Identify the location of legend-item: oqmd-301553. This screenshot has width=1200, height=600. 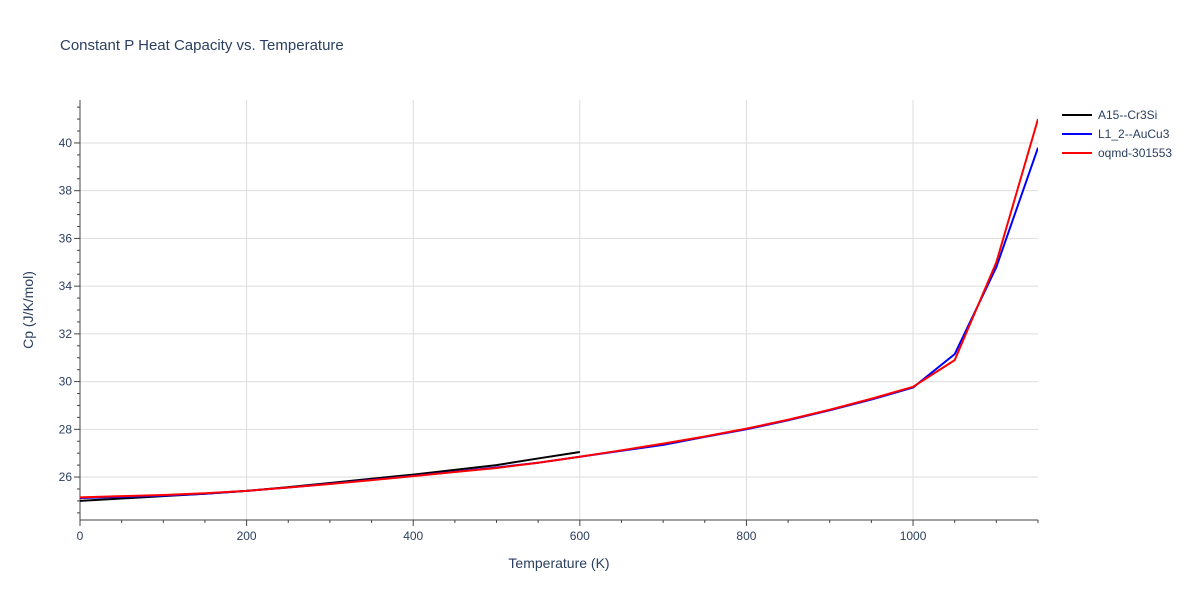
(1117, 153).